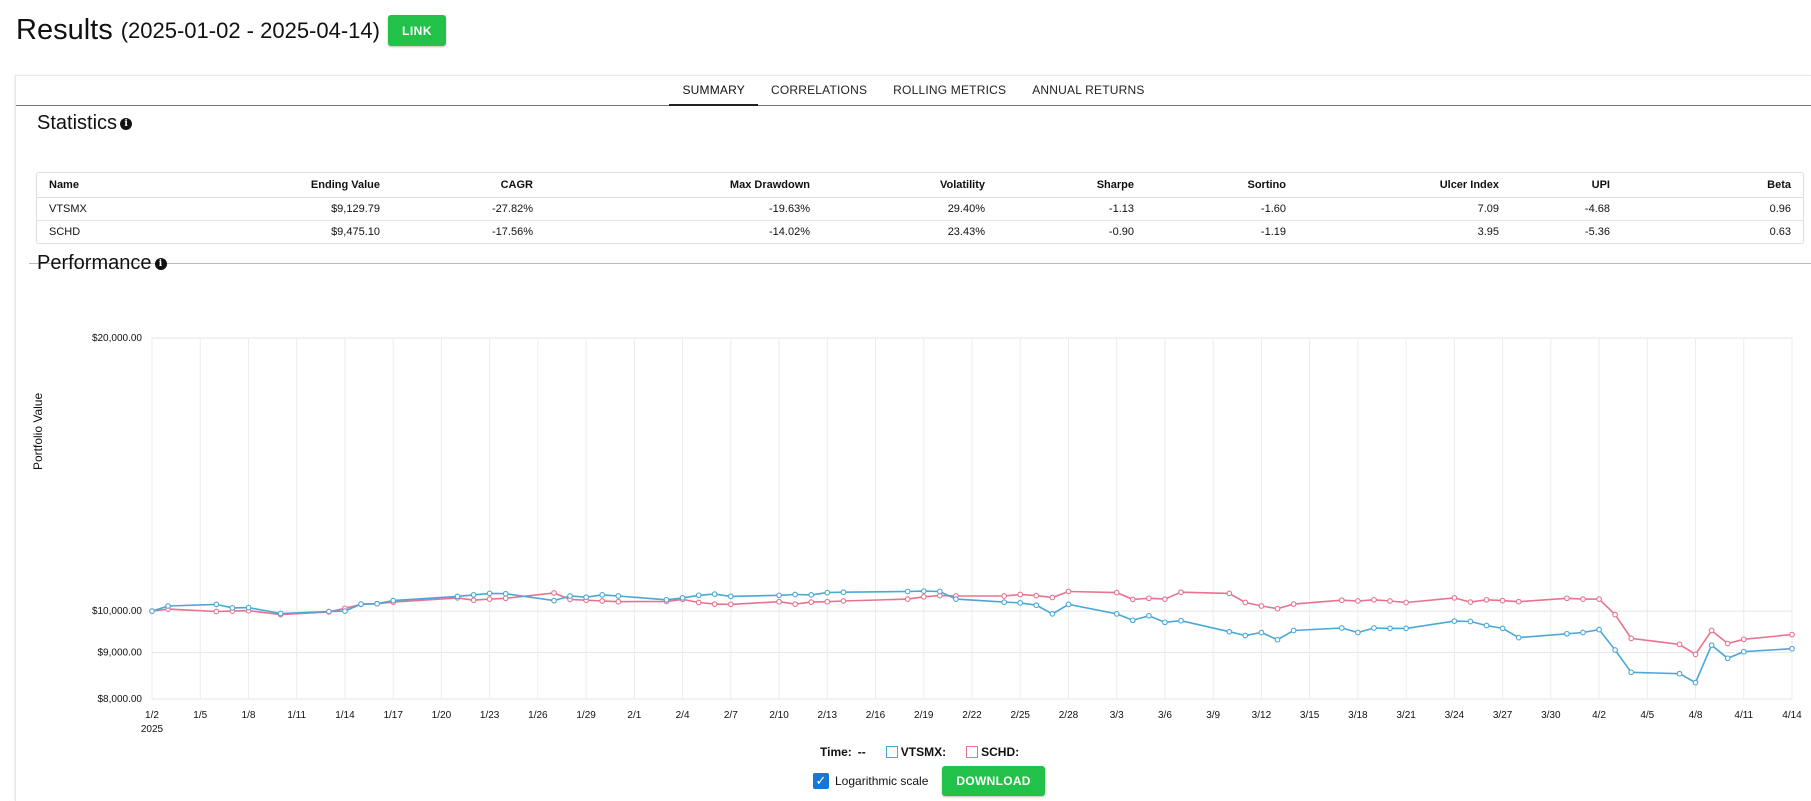 The height and width of the screenshot is (801, 1811). What do you see at coordinates (250, 30) in the screenshot?
I see `date-range: (2025-01-02 - 2025-04-14)` at bounding box center [250, 30].